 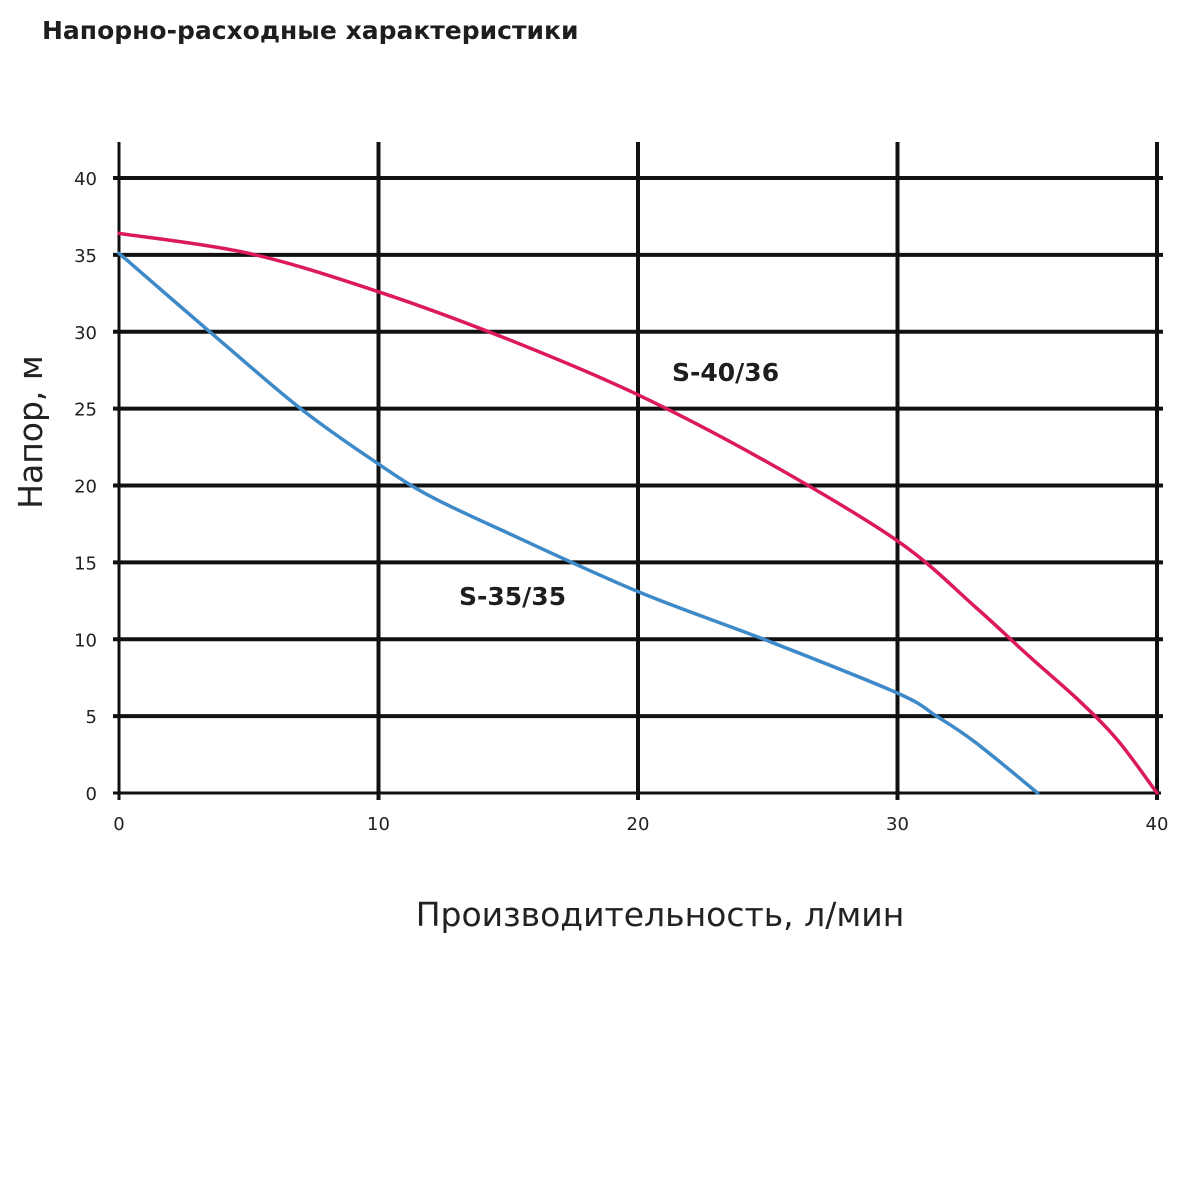 I want to click on series-label-s-40-36: S-40/36, so click(x=725, y=372).